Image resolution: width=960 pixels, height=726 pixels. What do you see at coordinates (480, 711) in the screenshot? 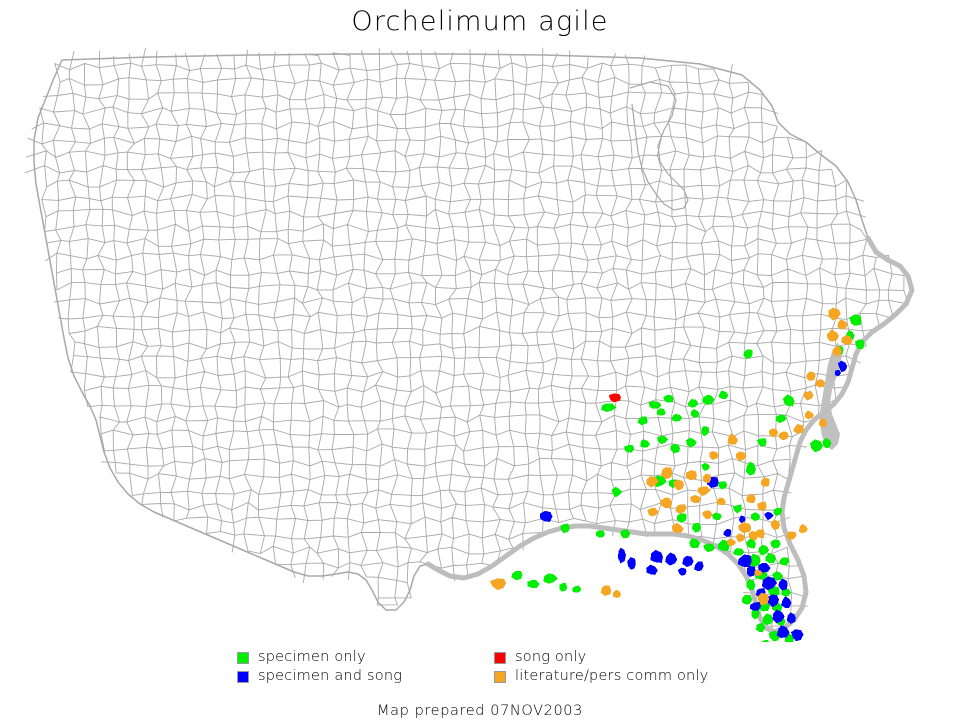
I see `map-prepared-date: Map prepared 07NOV2003` at bounding box center [480, 711].